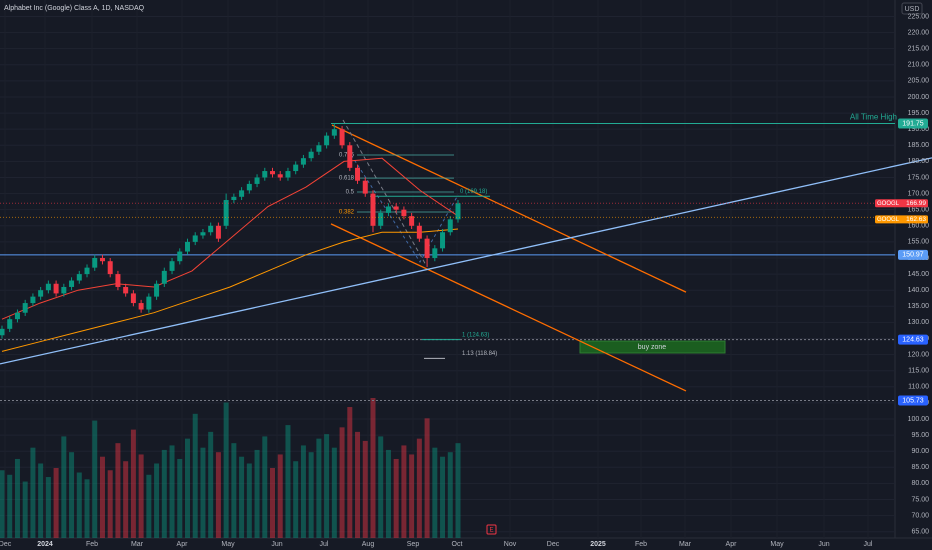 The width and height of the screenshot is (932, 550). Describe the element at coordinates (919, 81) in the screenshot. I see `y-tick-label: 205.00` at that location.